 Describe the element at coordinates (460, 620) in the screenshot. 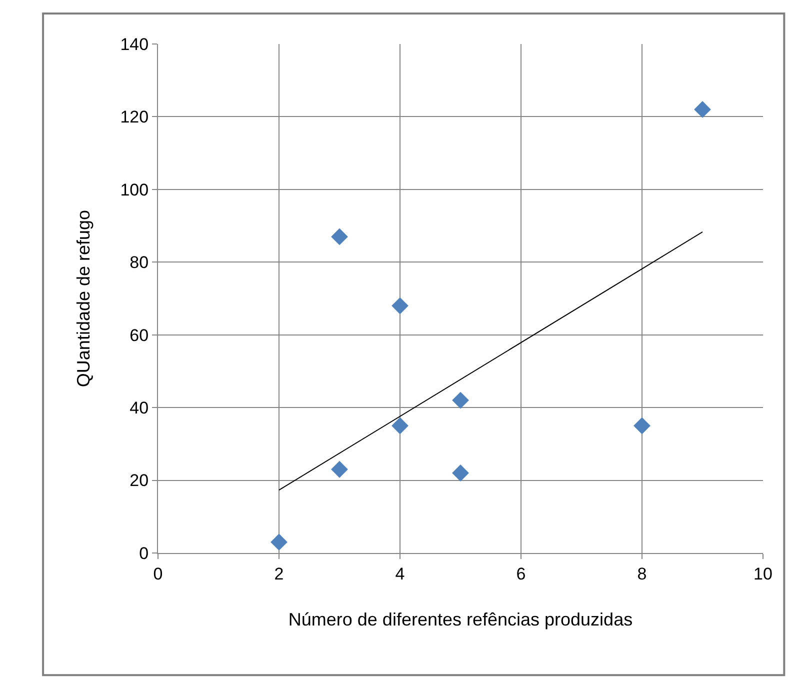

I see `x-axis-title: Número de diferentes refências produzidas` at that location.